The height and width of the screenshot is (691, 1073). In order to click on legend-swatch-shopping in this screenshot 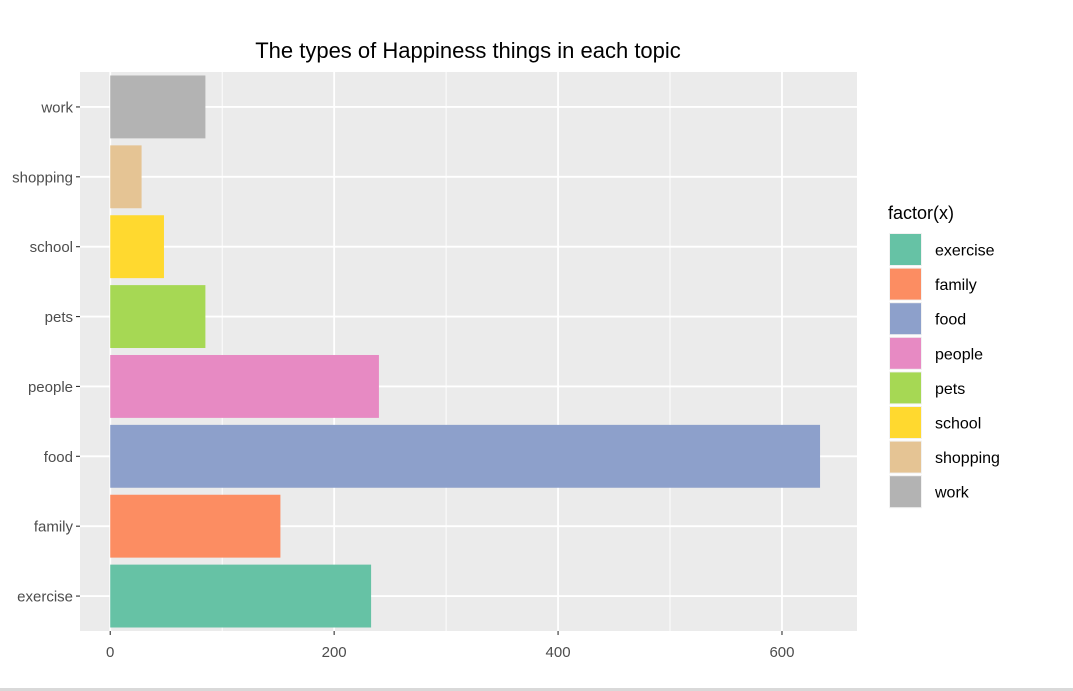, I will do `click(905, 457)`.